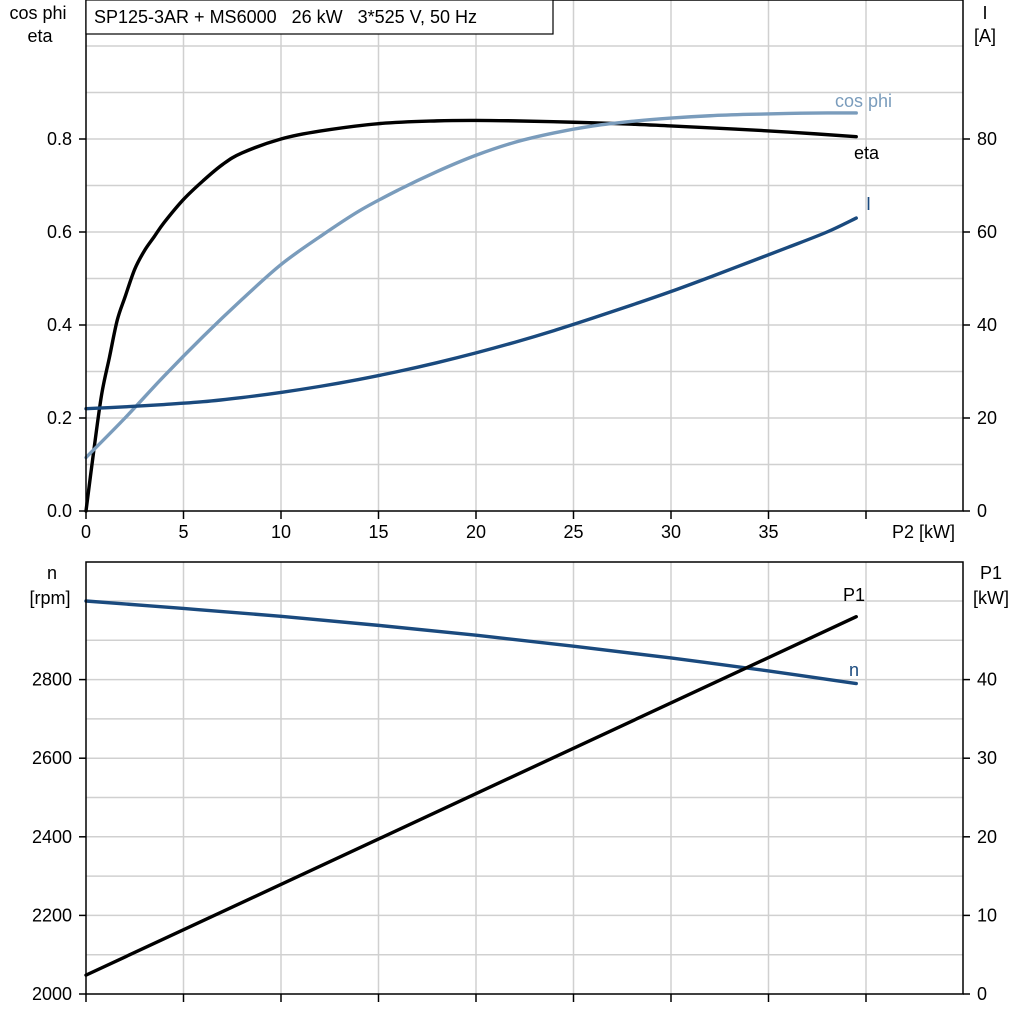 The height and width of the screenshot is (1024, 1024). I want to click on y-right-tick-label: 80, so click(987, 139).